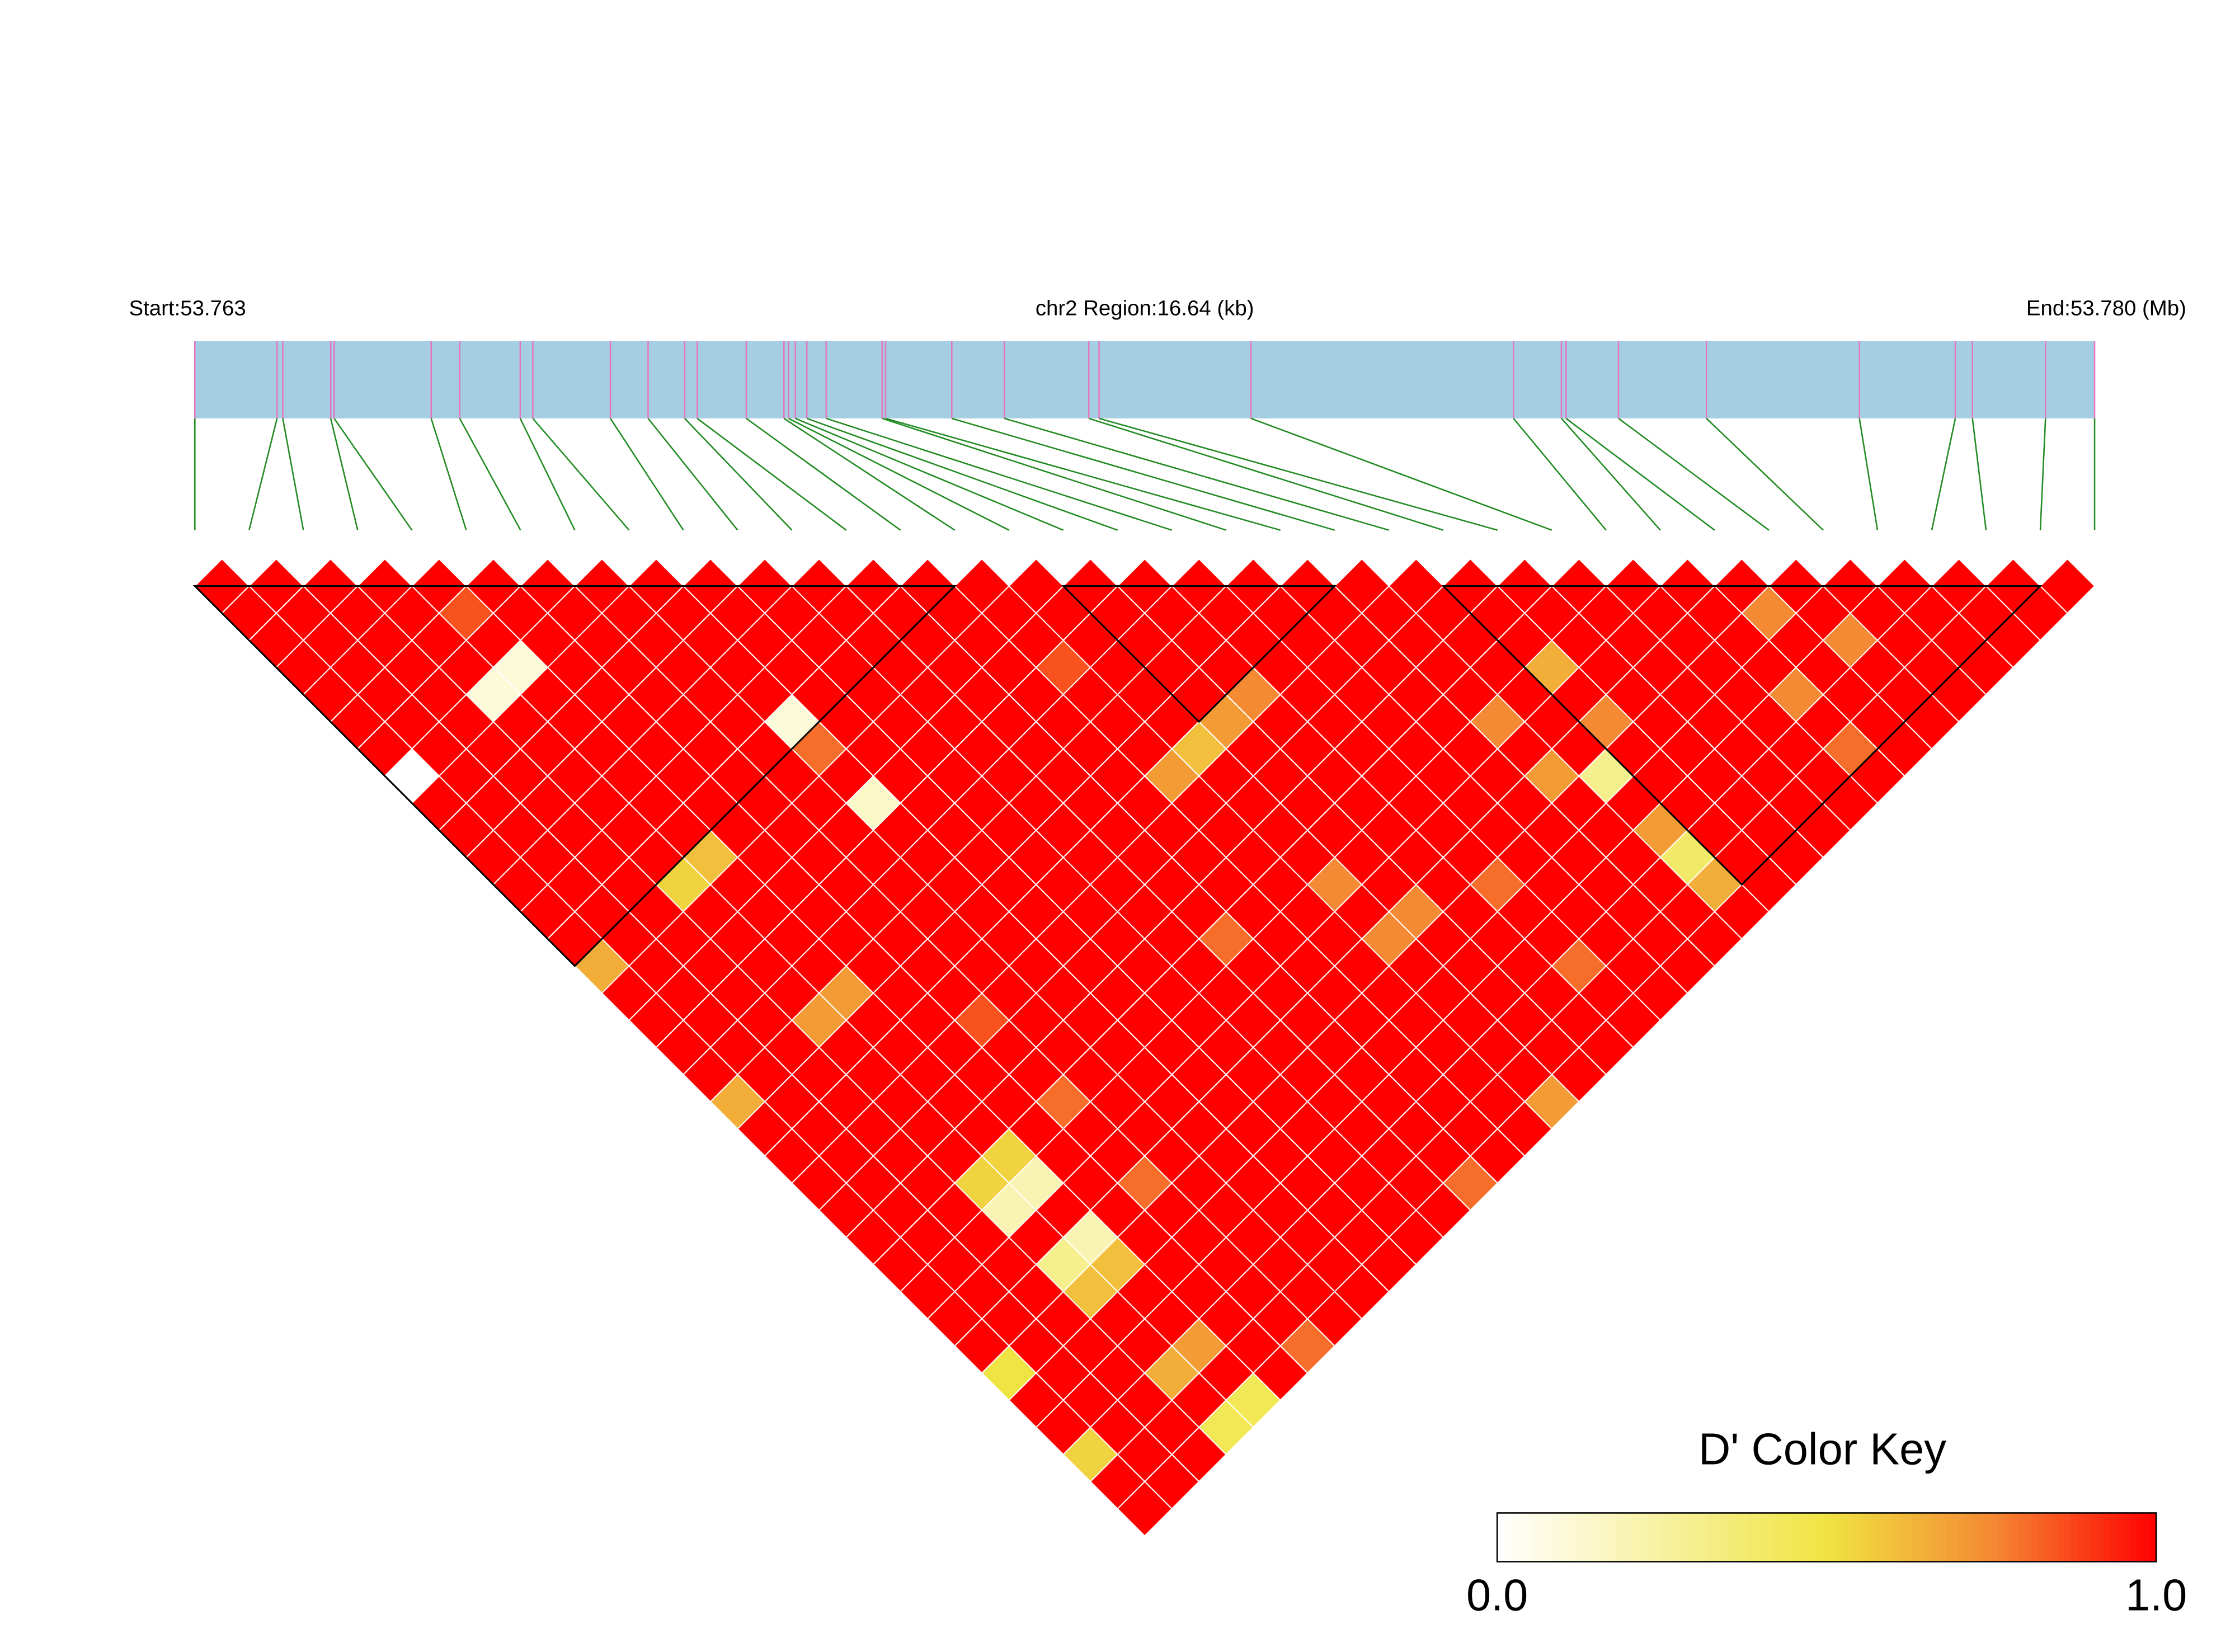  Describe the element at coordinates (187, 308) in the screenshot. I see `start-label: Start:53.763` at that location.